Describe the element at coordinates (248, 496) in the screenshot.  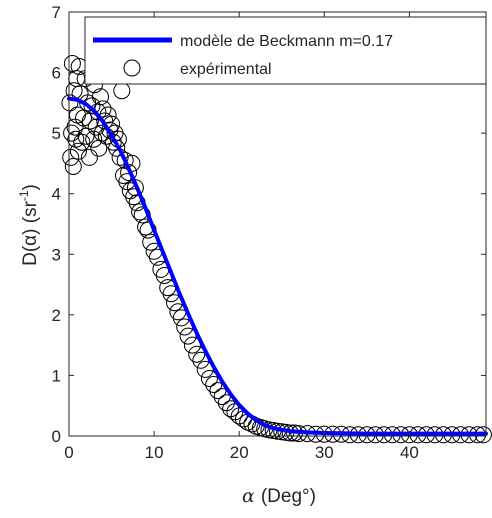
I see `x-axis-symbol: α` at that location.